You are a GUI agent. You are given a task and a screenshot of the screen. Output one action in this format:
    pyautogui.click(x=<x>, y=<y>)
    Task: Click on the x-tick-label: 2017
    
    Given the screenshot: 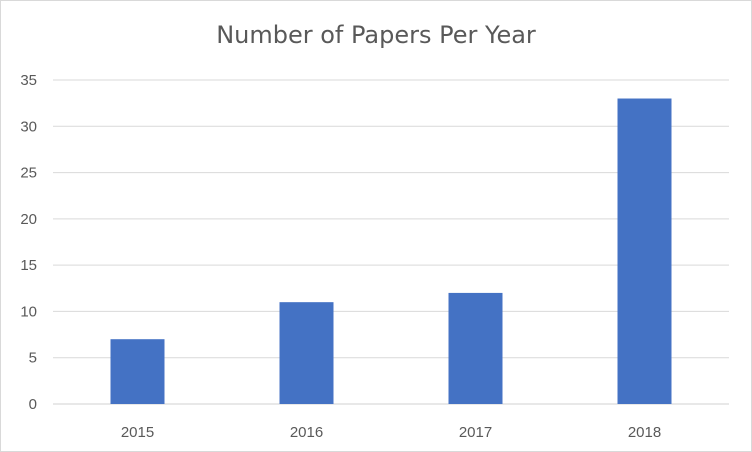 What is the action you would take?
    pyautogui.click(x=475, y=432)
    